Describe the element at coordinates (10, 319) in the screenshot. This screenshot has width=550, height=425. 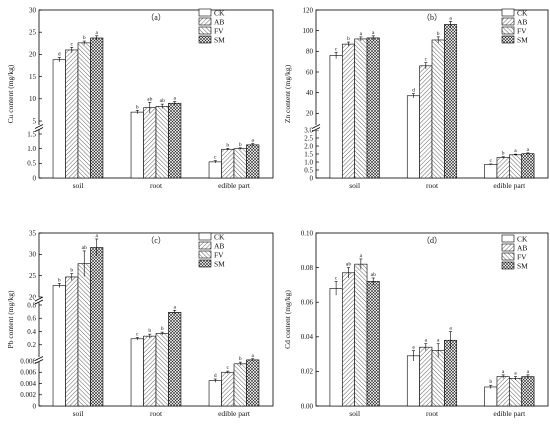
I see `y-axis-label: Pb content (mg/kg)` at that location.